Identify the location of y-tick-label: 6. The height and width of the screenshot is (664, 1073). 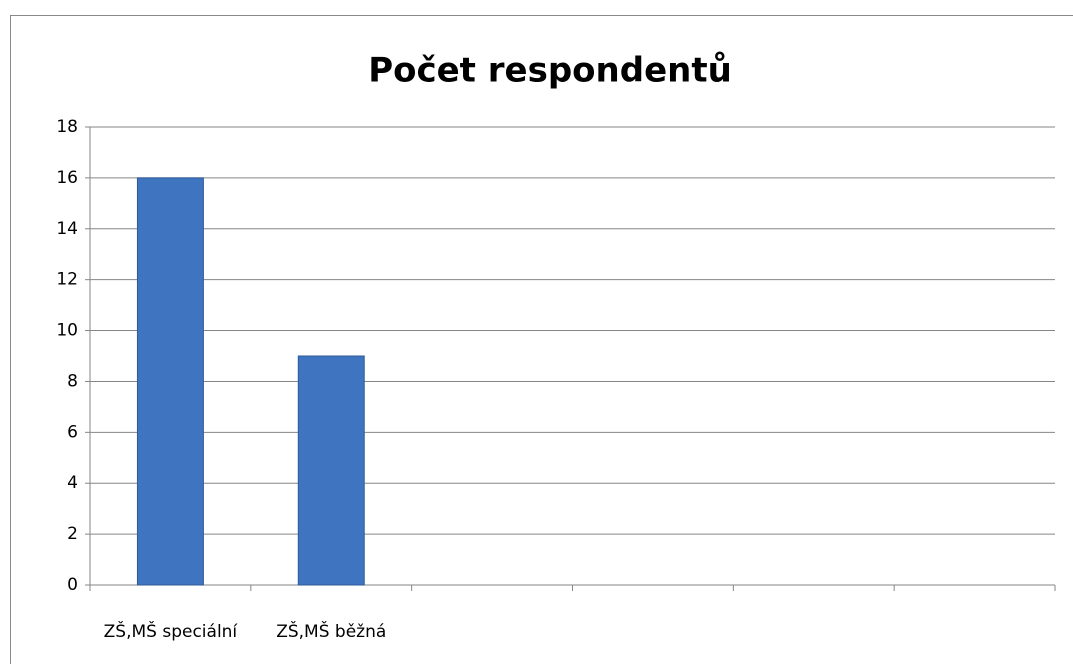
(72, 432).